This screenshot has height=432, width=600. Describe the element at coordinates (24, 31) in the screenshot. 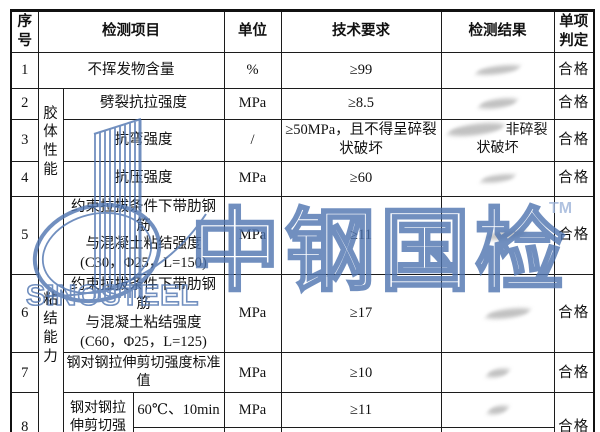

I see `header-no: 序号` at that location.